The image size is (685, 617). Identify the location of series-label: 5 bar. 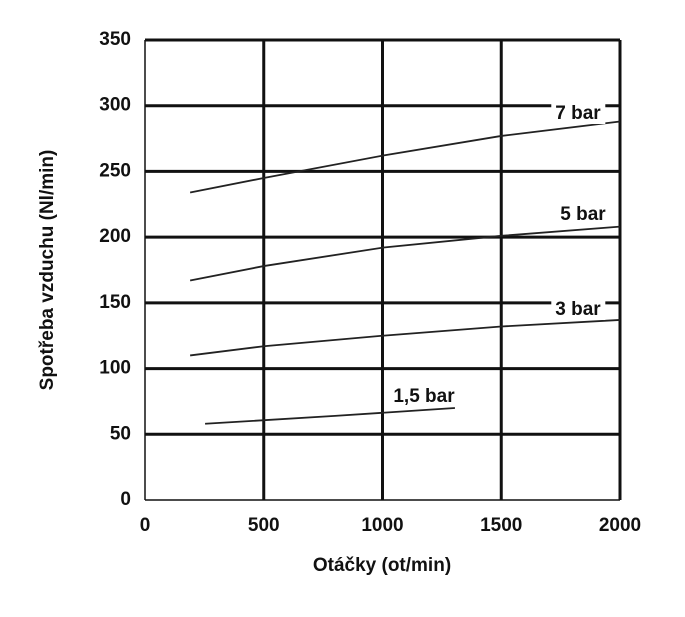
(583, 214).